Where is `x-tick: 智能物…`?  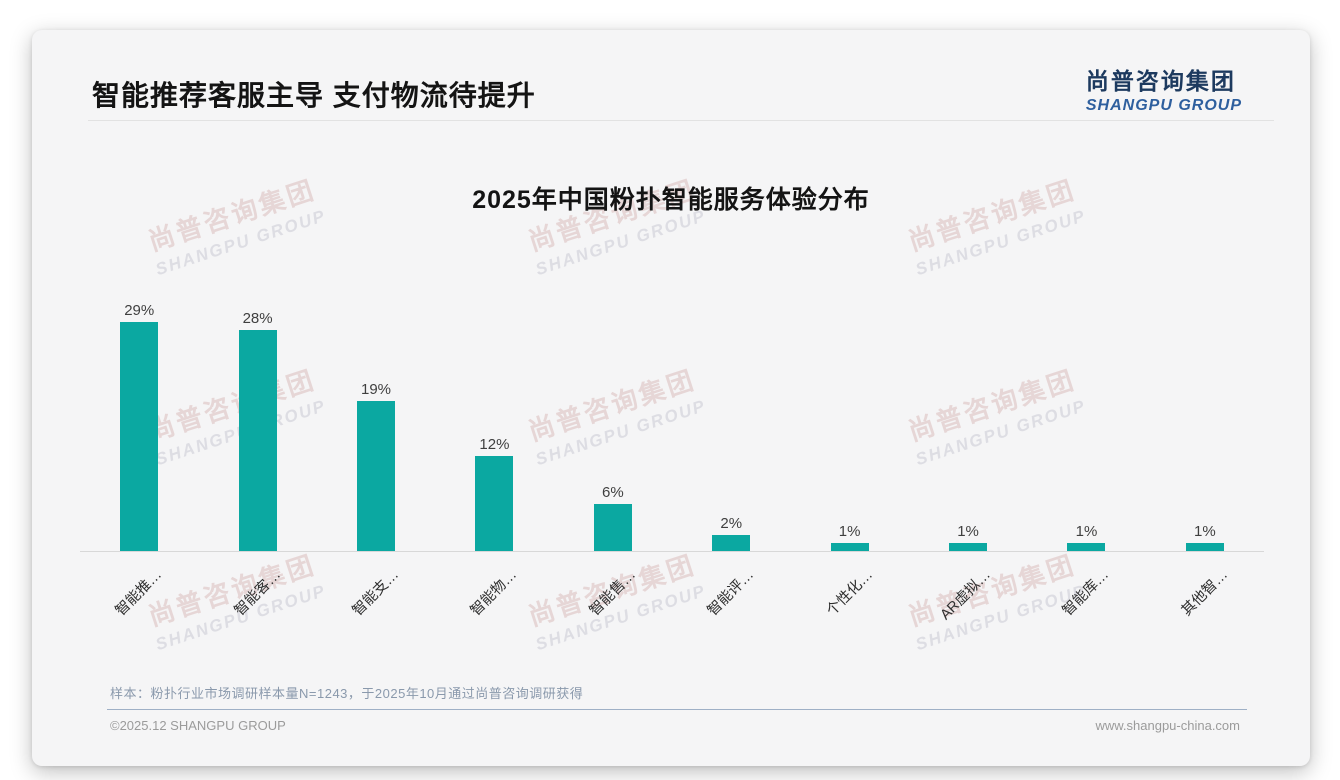
x-tick: 智能物… is located at coordinates (494, 598).